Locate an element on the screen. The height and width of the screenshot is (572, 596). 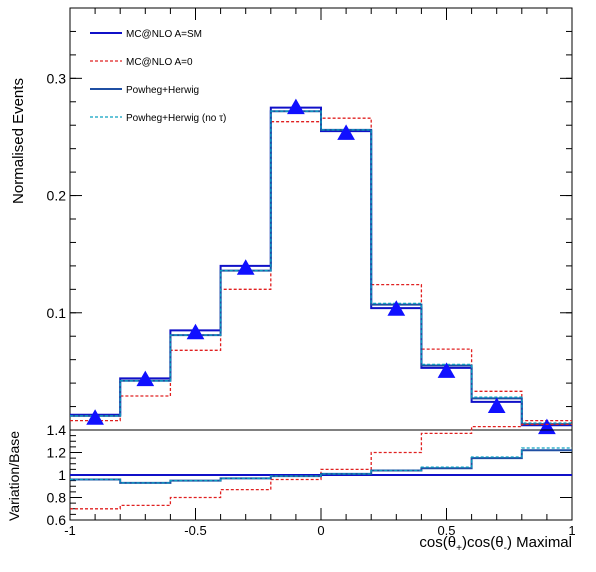
ratio-y-tick-label: 1.2 is located at coordinates (57, 453).